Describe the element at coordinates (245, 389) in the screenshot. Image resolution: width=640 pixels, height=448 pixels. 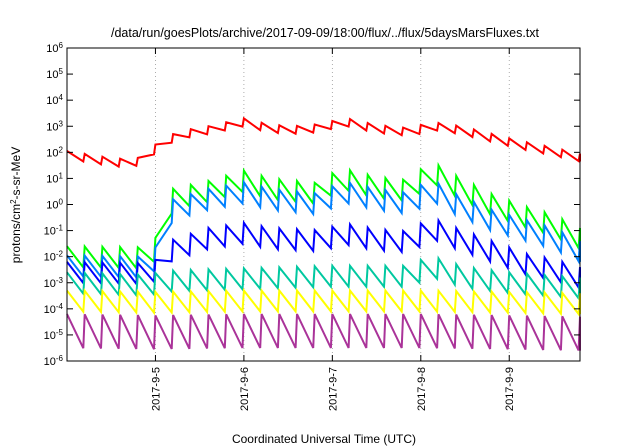
I see `x-tick-label: 2017-9-6` at that location.